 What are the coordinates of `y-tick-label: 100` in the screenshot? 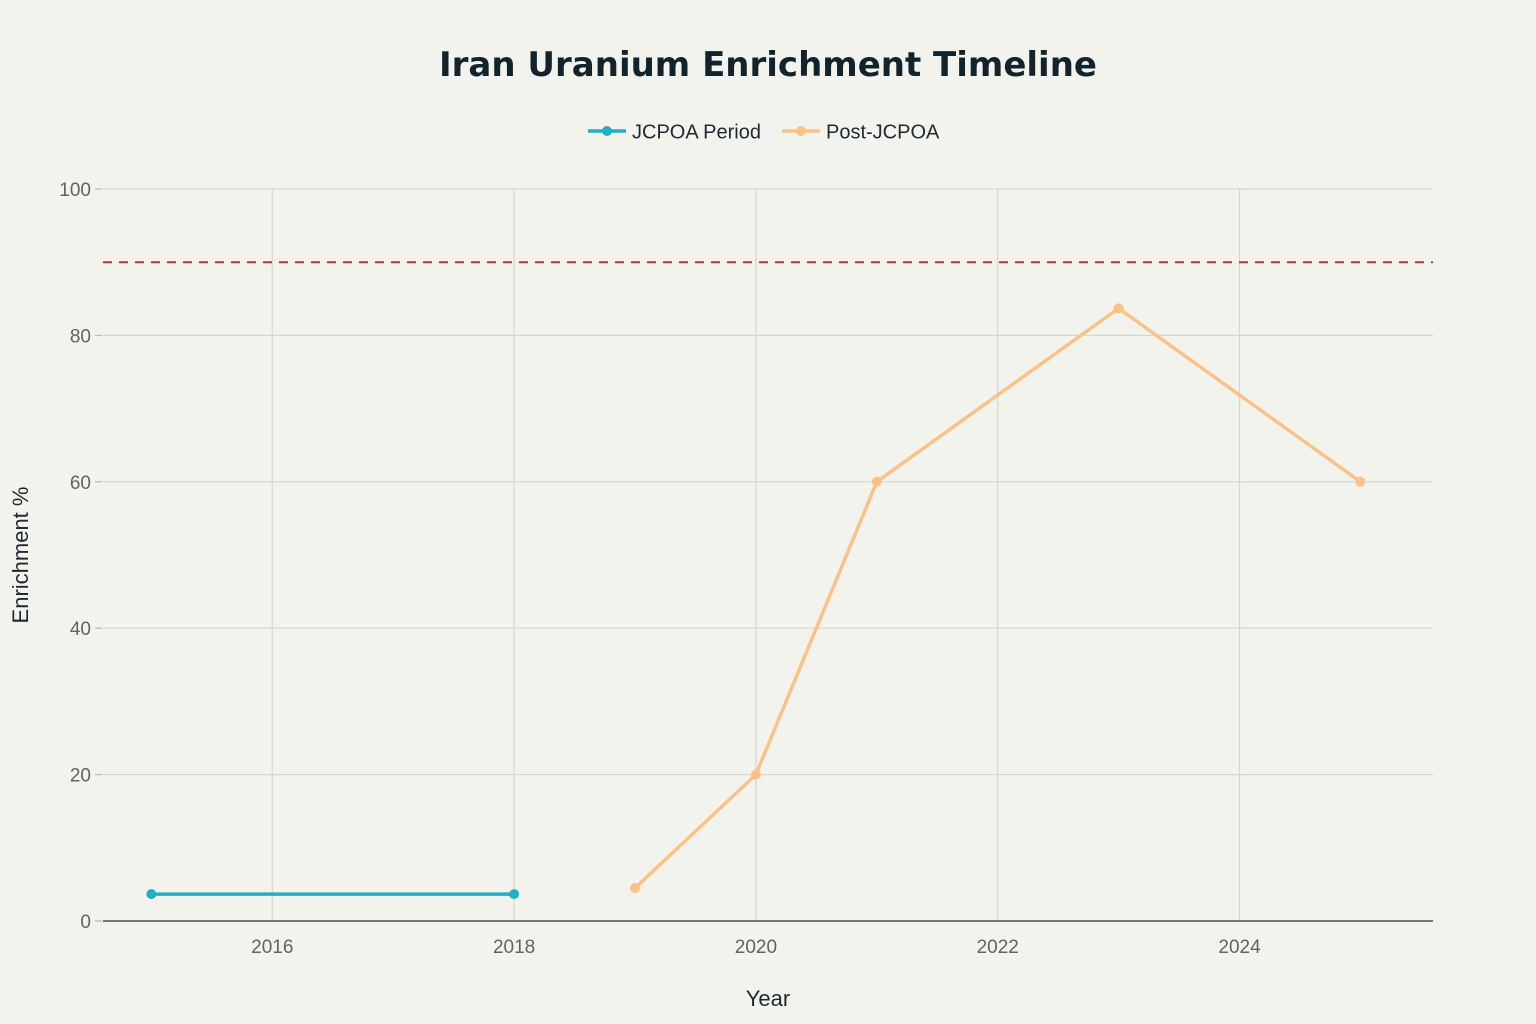 It's located at (75, 190).